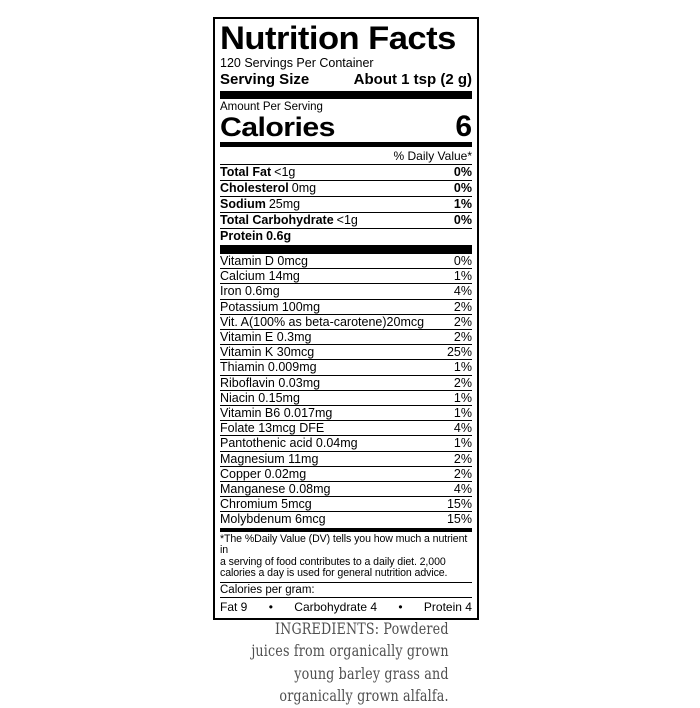  What do you see at coordinates (263, 473) in the screenshot?
I see `nutrient-name: Copper 0.02mg` at bounding box center [263, 473].